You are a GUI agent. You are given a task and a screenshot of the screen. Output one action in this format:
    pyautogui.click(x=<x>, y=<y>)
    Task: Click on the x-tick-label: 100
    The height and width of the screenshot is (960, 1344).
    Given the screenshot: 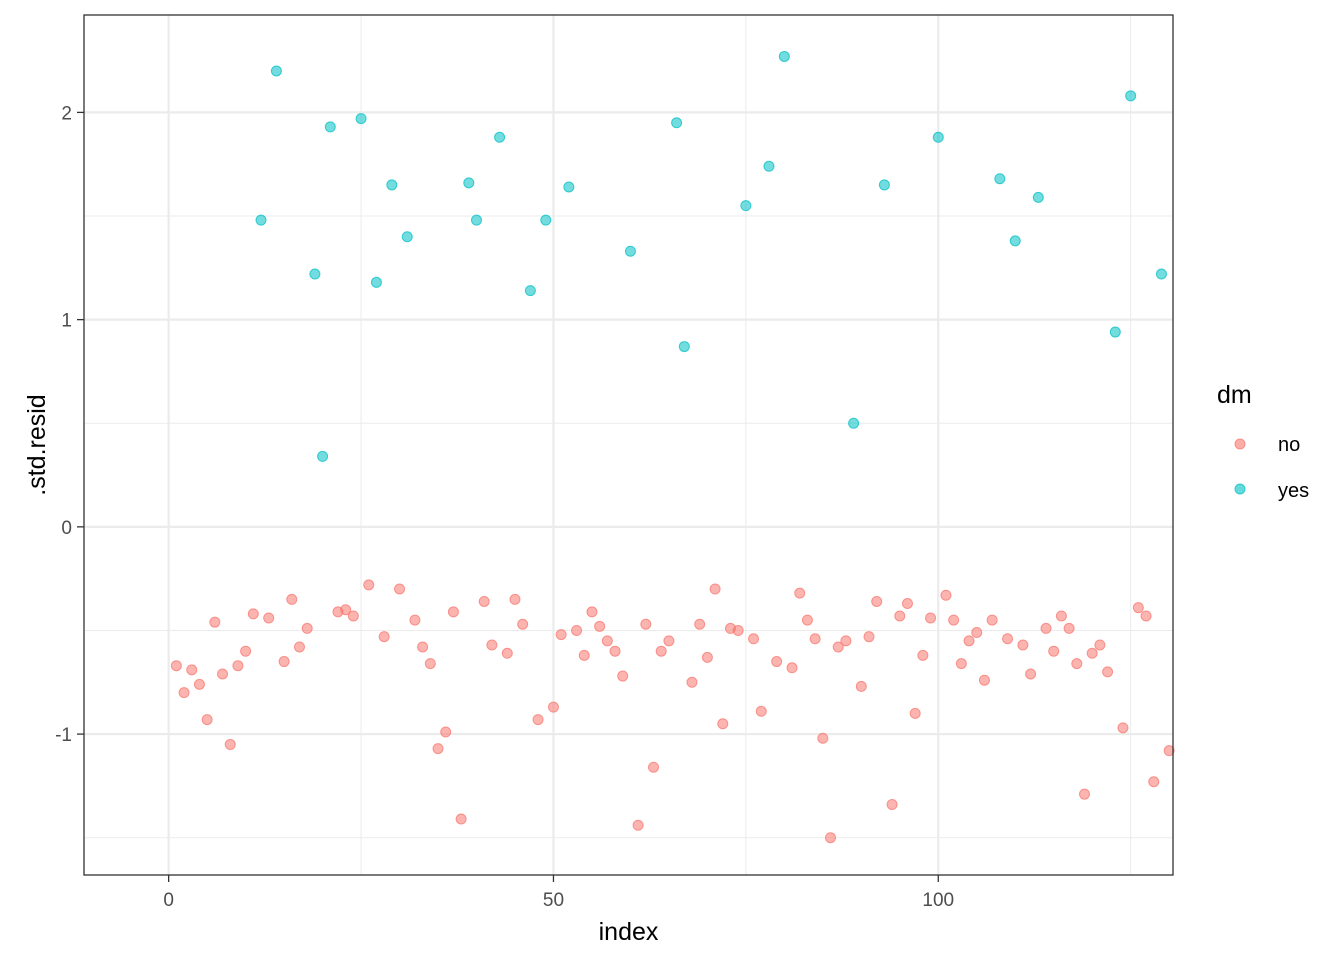 What is the action you would take?
    pyautogui.click(x=938, y=900)
    